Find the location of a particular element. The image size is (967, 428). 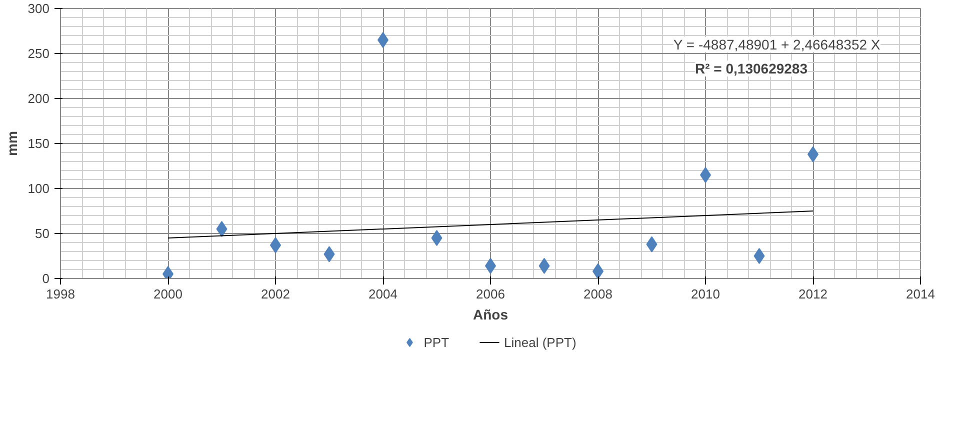

x-tick-label: 2006 is located at coordinates (490, 294).